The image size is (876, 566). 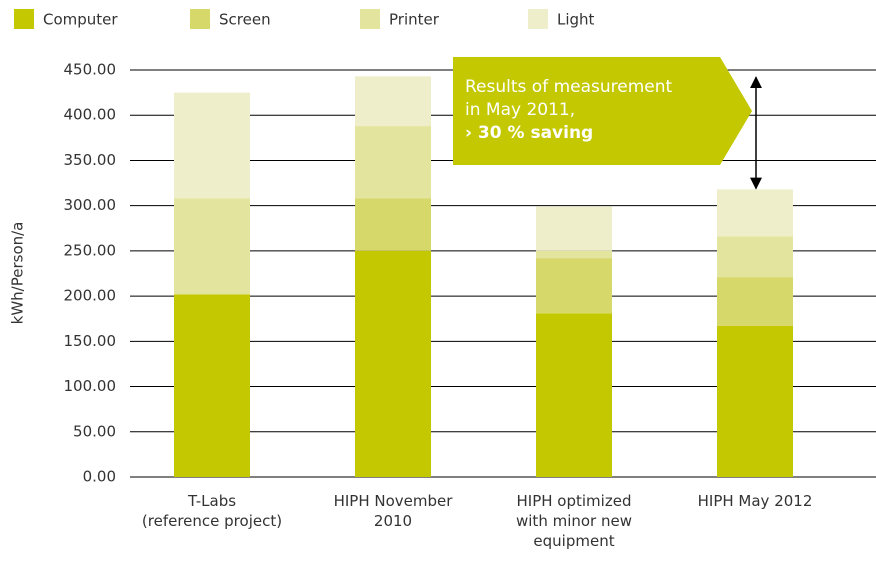 I want to click on annotation-highlight: › 30 % saving, so click(x=529, y=133).